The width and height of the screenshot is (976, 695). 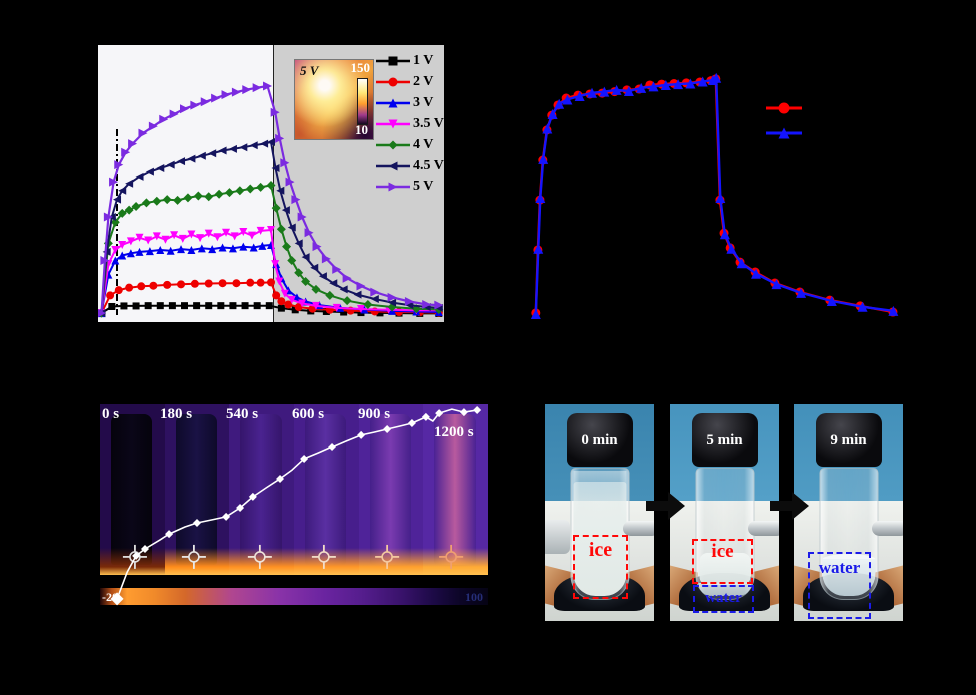 What do you see at coordinates (409, 186) in the screenshot?
I see `legend-item: 5 V` at bounding box center [409, 186].